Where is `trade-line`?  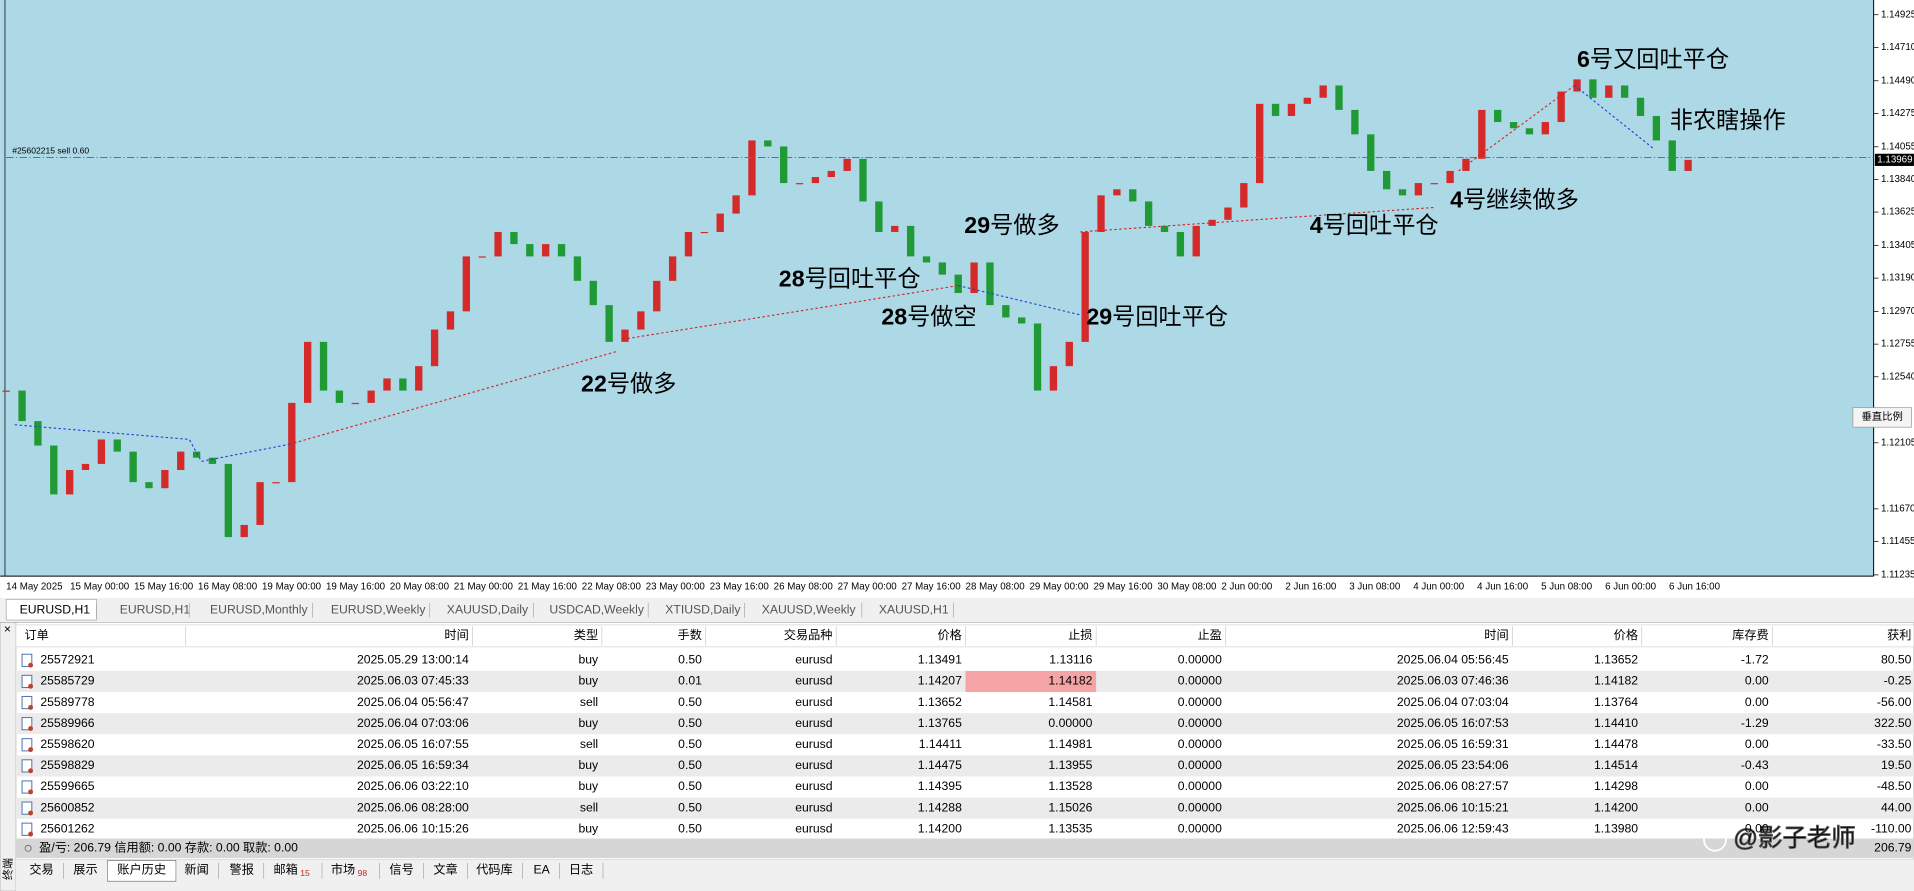 trade-line is located at coordinates (453, 397).